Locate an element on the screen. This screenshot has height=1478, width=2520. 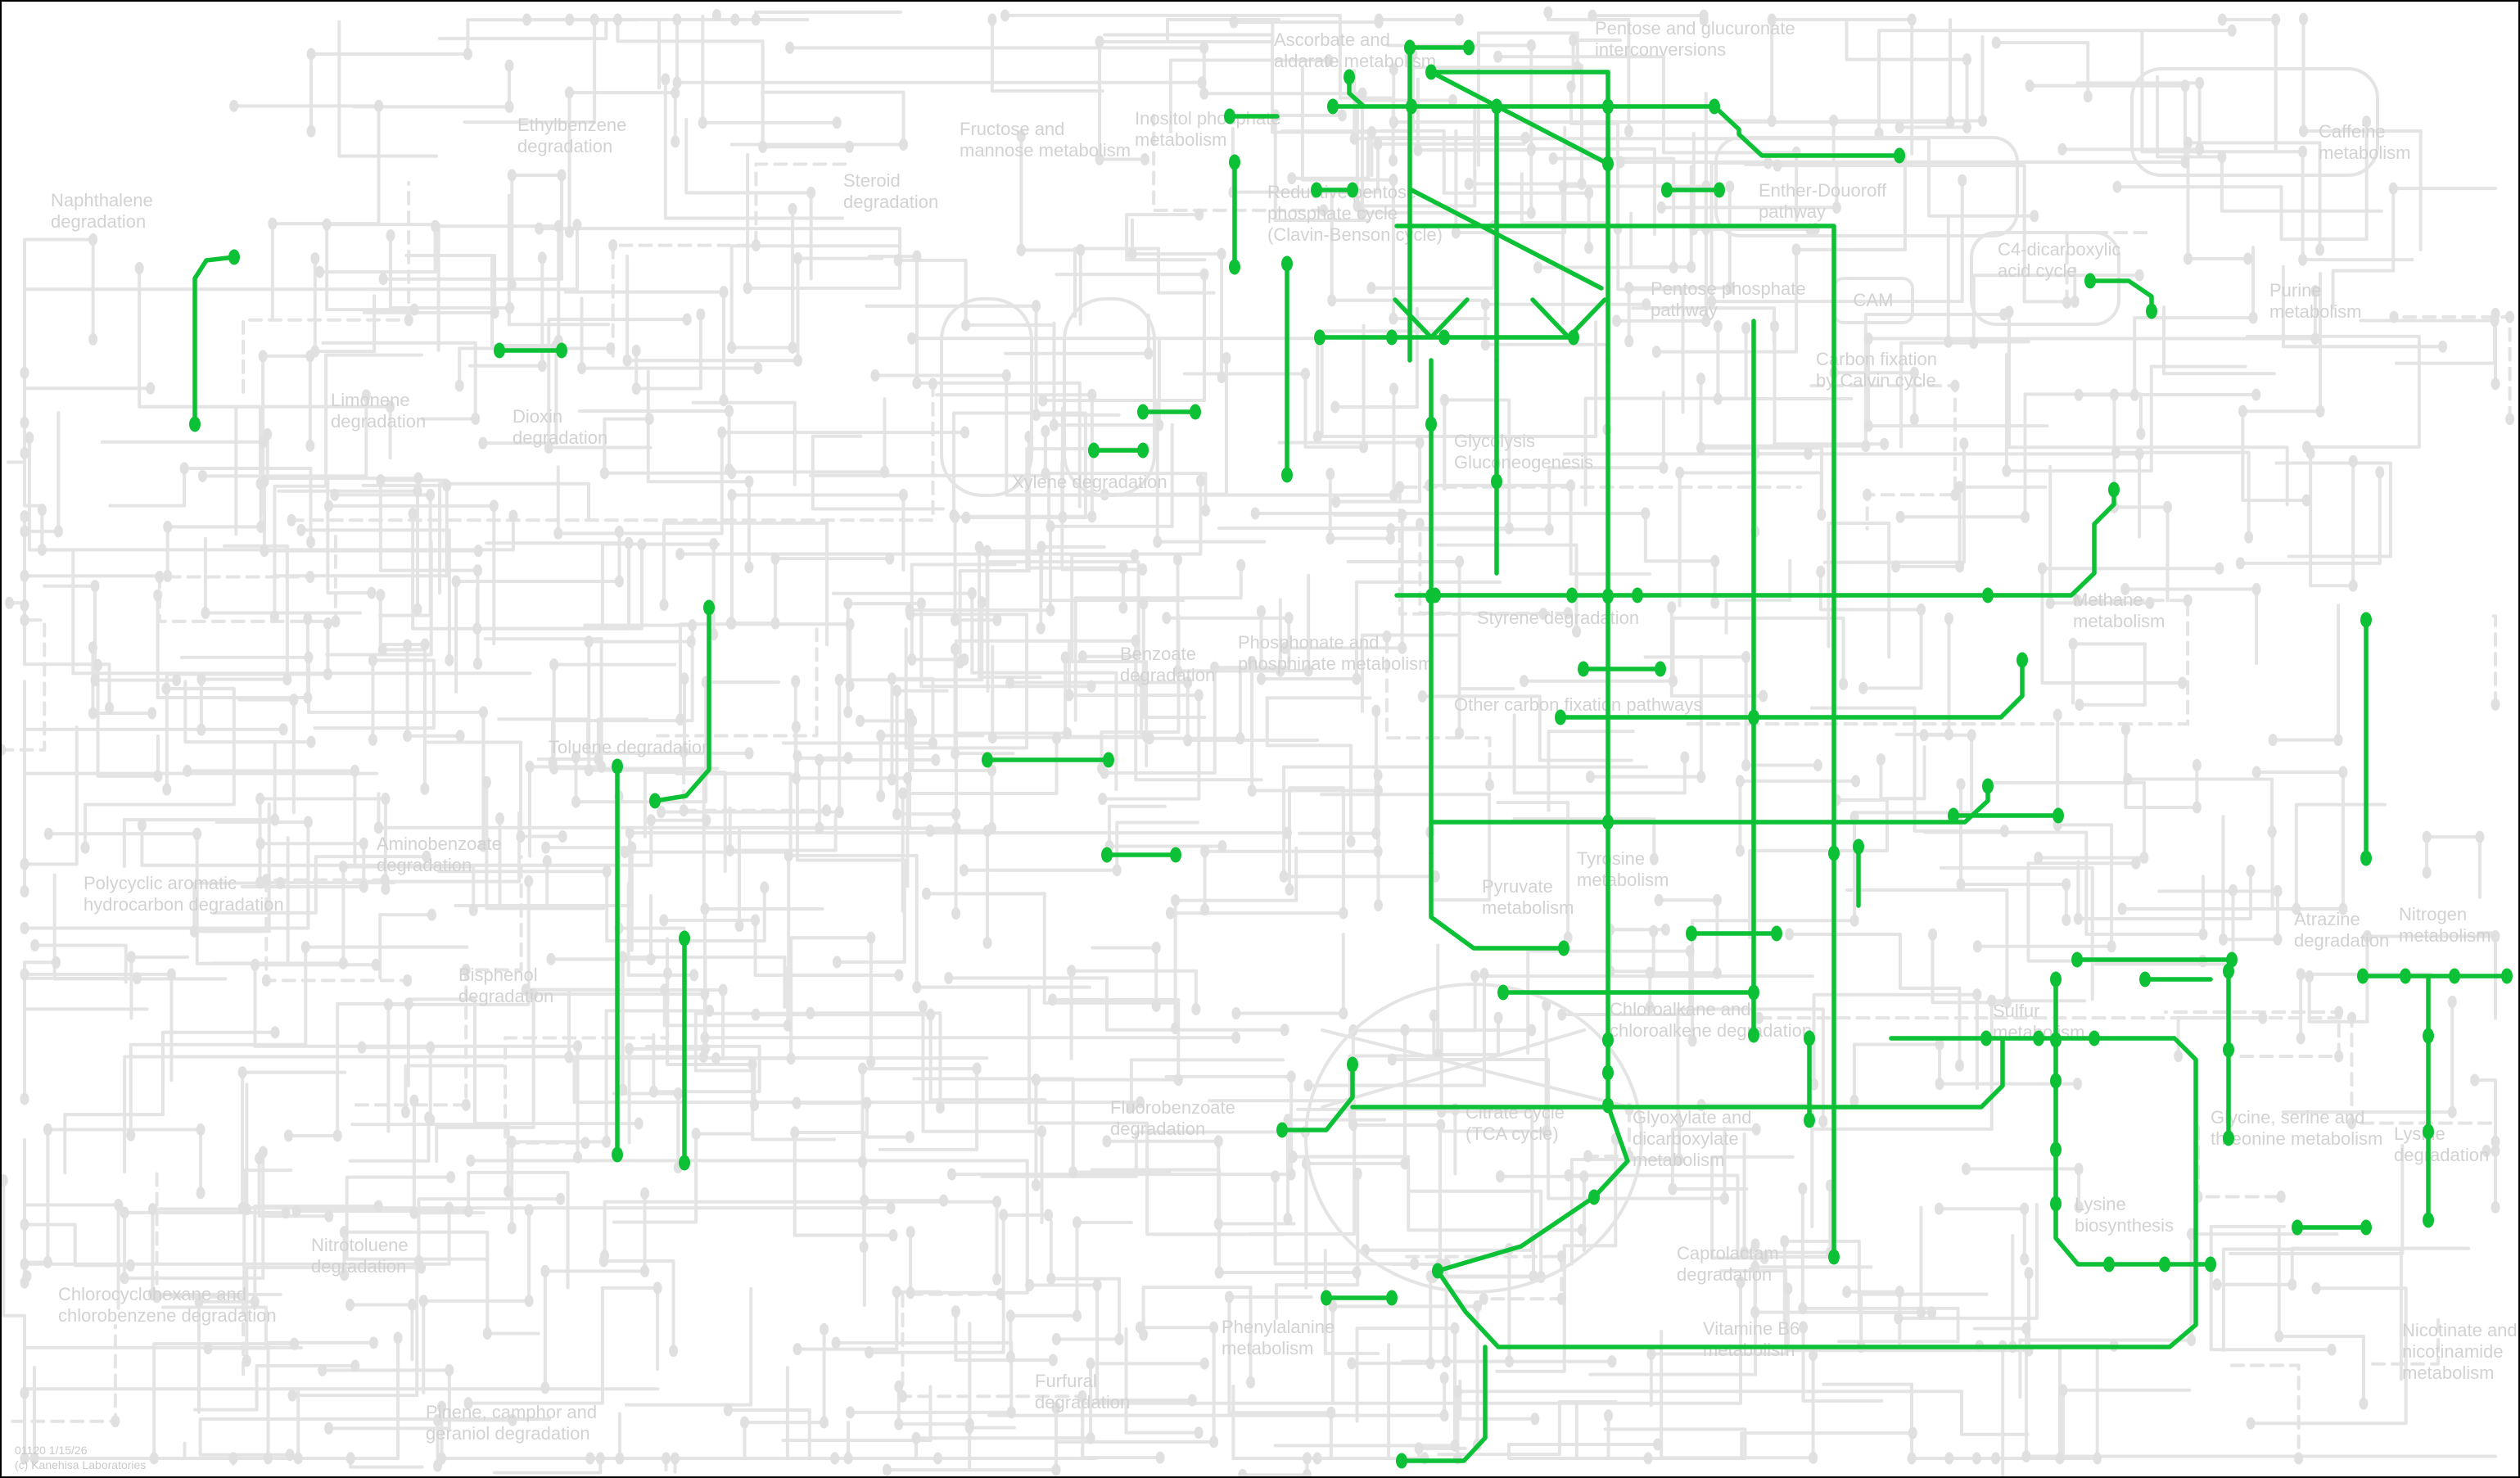
pathway-label-c4-dicarboxylic-acid-cycle: C4-dicarboxylic acid cycle is located at coordinates (2059, 260).